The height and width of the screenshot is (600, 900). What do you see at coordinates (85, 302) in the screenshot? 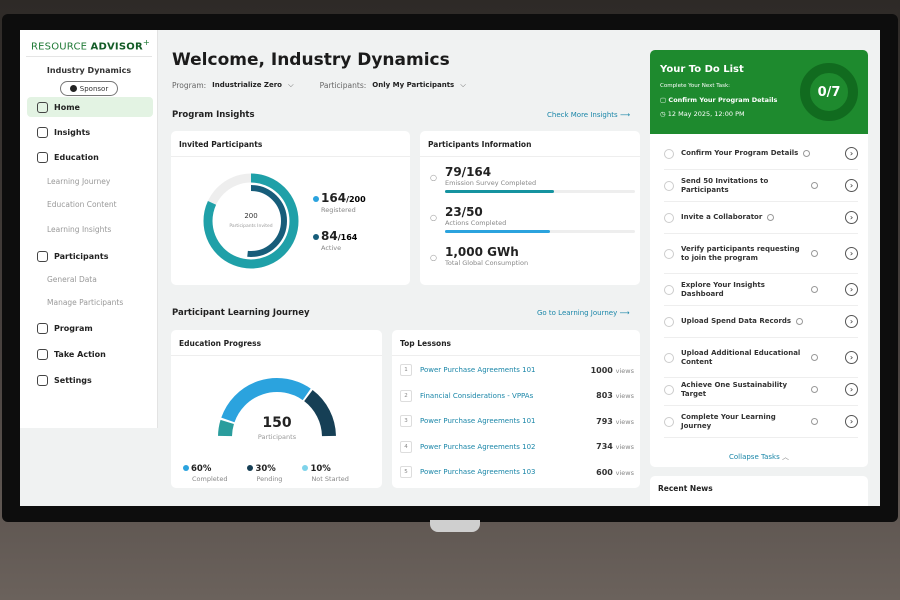
I see `sidebar-item-manage-participants: Manage Participants` at bounding box center [85, 302].